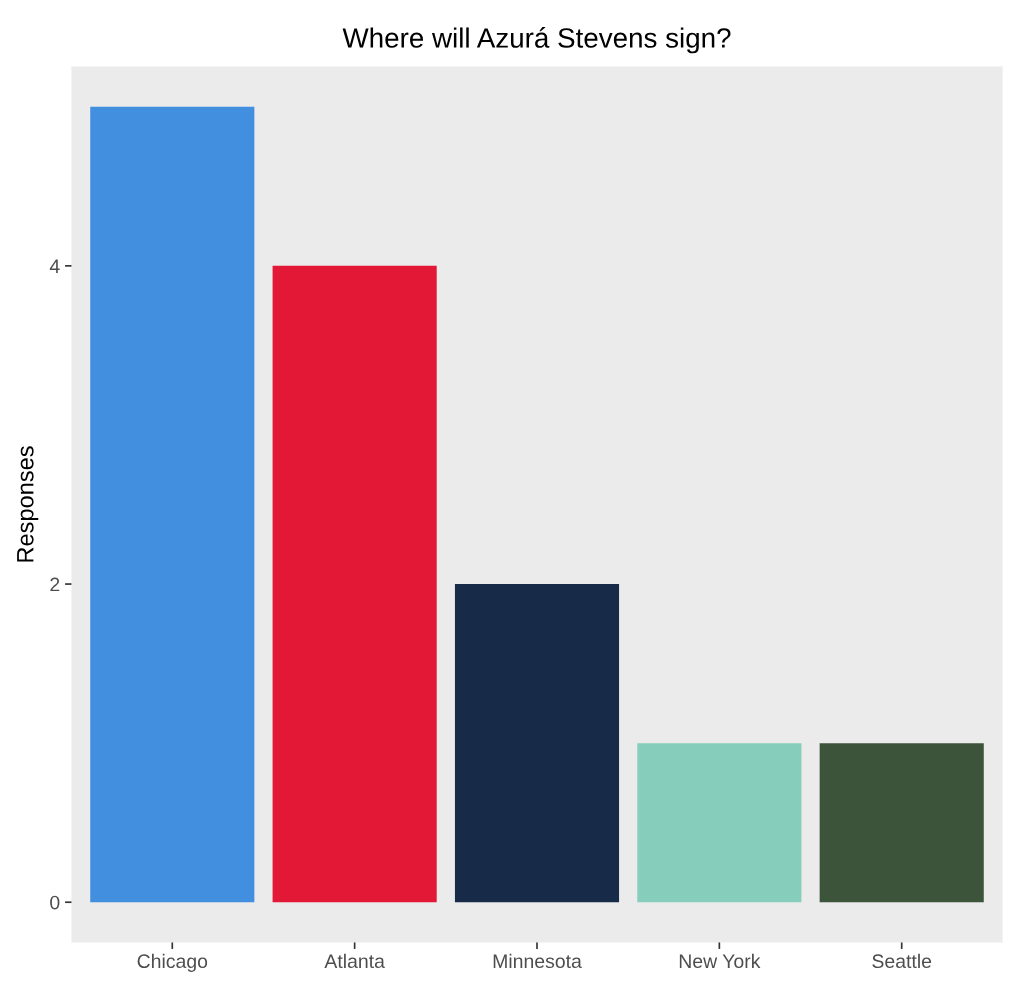 This screenshot has width=1024, height=991. What do you see at coordinates (54, 266) in the screenshot?
I see `y-tick-label: 4` at bounding box center [54, 266].